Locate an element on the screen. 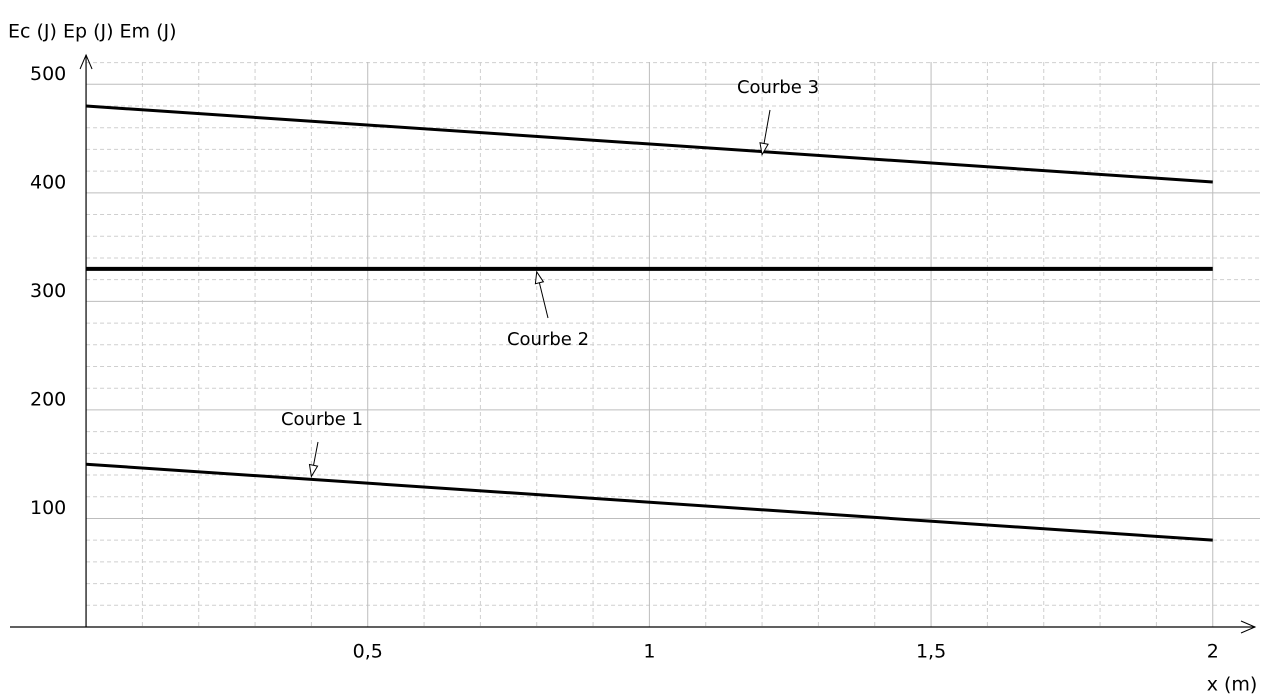 Image resolution: width=1261 pixels, height=698 pixels. x-tick-label: 1 is located at coordinates (649, 652).